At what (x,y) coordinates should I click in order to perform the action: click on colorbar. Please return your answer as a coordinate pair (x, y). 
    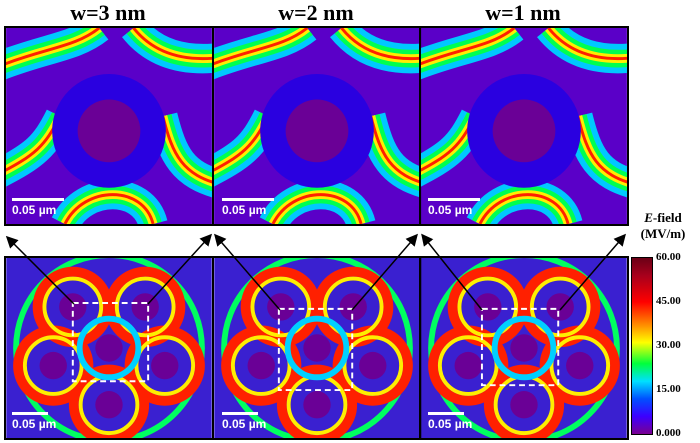
    Looking at the image, I should click on (642, 346).